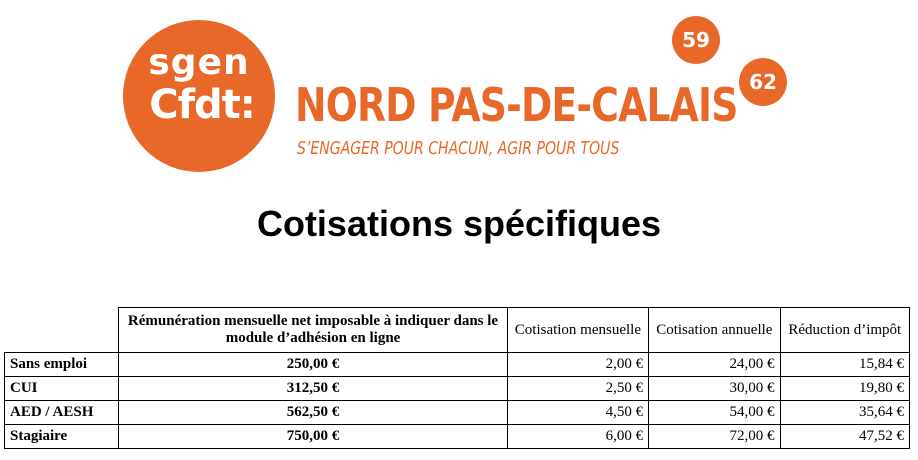 This screenshot has height=460, width=918. I want to click on dept-badge-62: 62, so click(763, 82).